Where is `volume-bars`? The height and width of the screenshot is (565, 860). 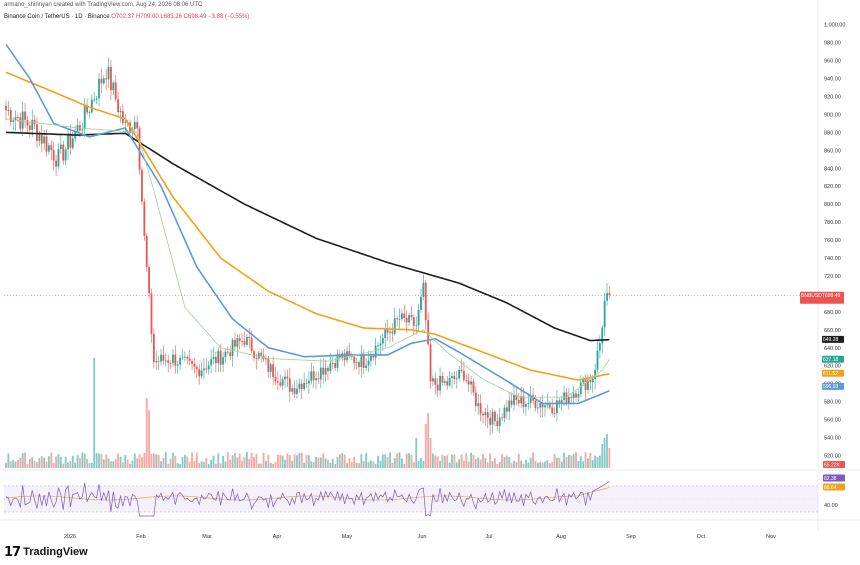 volume-bars is located at coordinates (308, 413).